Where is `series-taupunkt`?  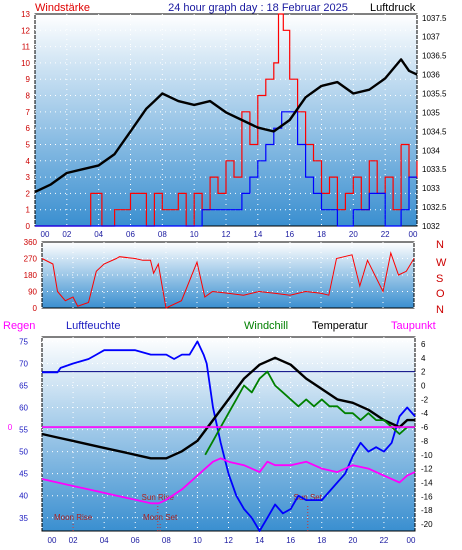
series-taupunkt is located at coordinates (228, 481).